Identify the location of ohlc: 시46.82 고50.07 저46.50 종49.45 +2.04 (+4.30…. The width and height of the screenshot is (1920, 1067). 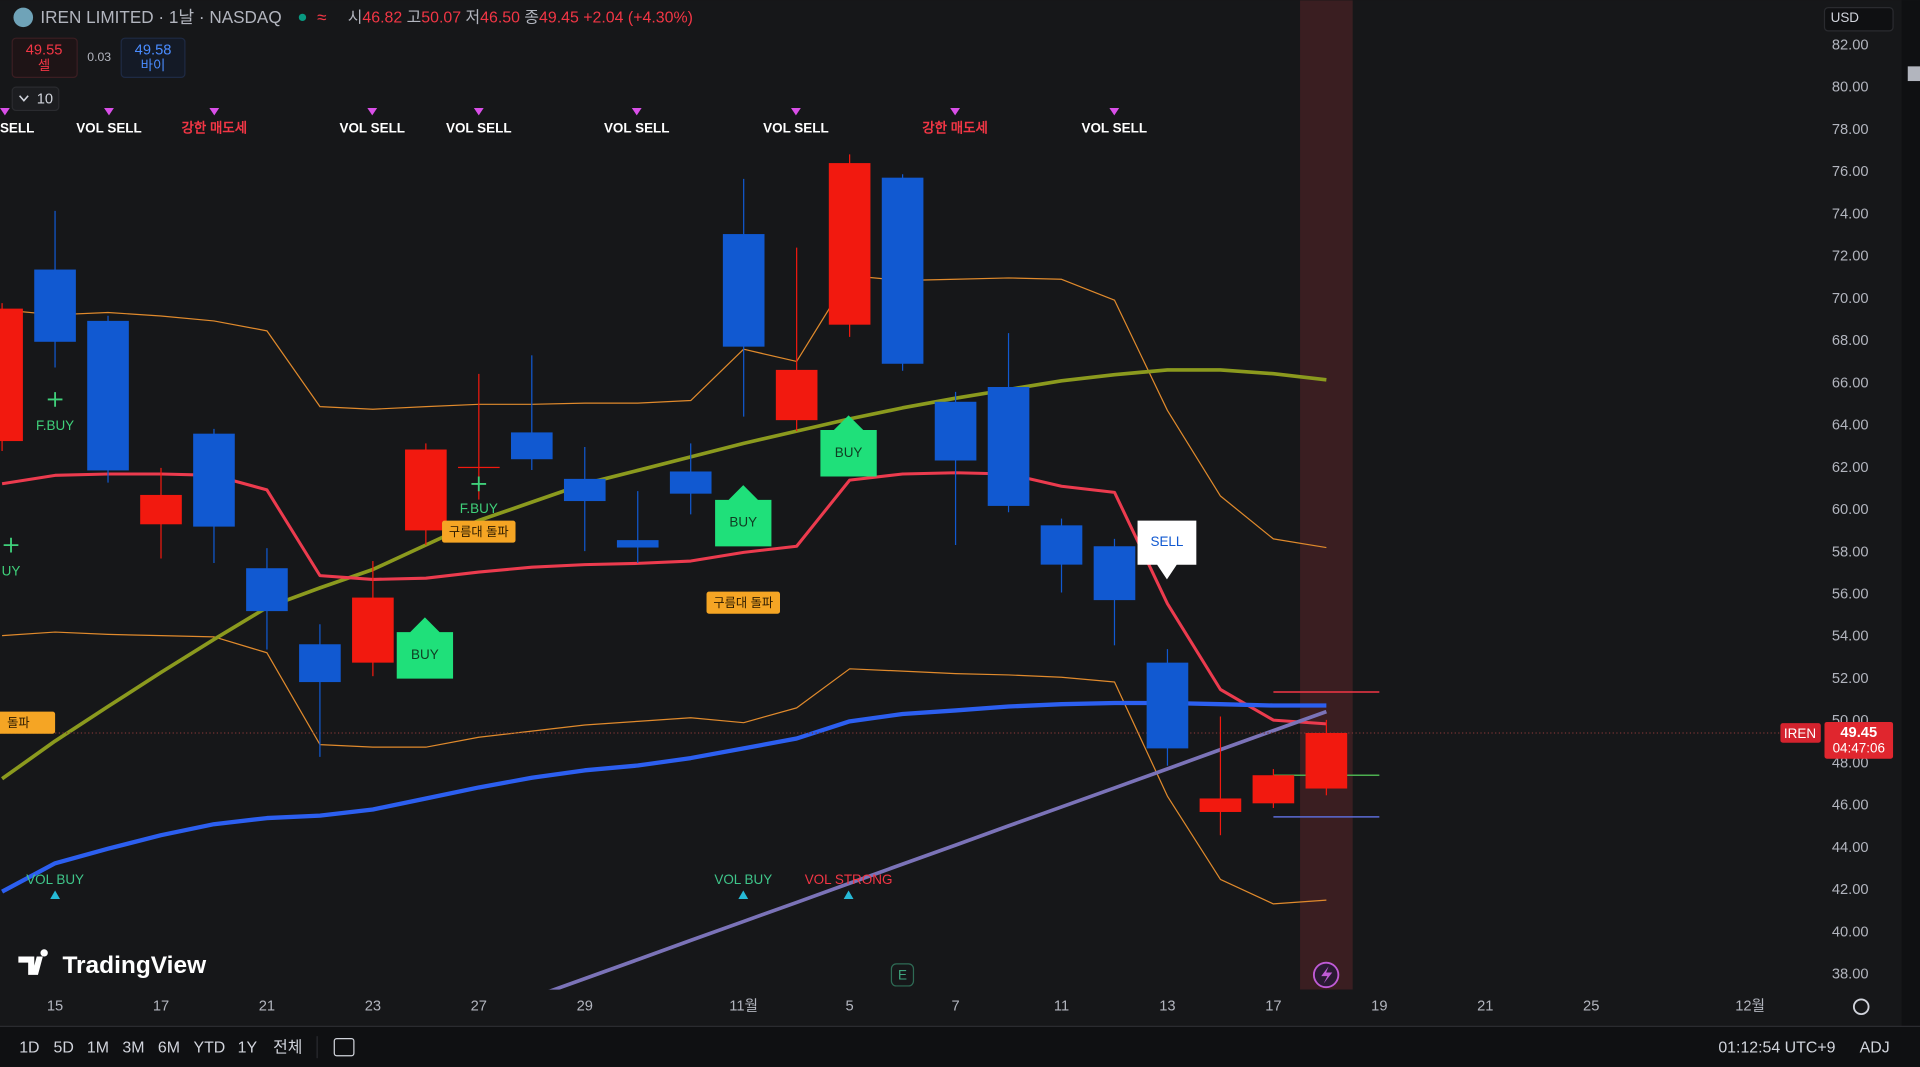
(520, 18).